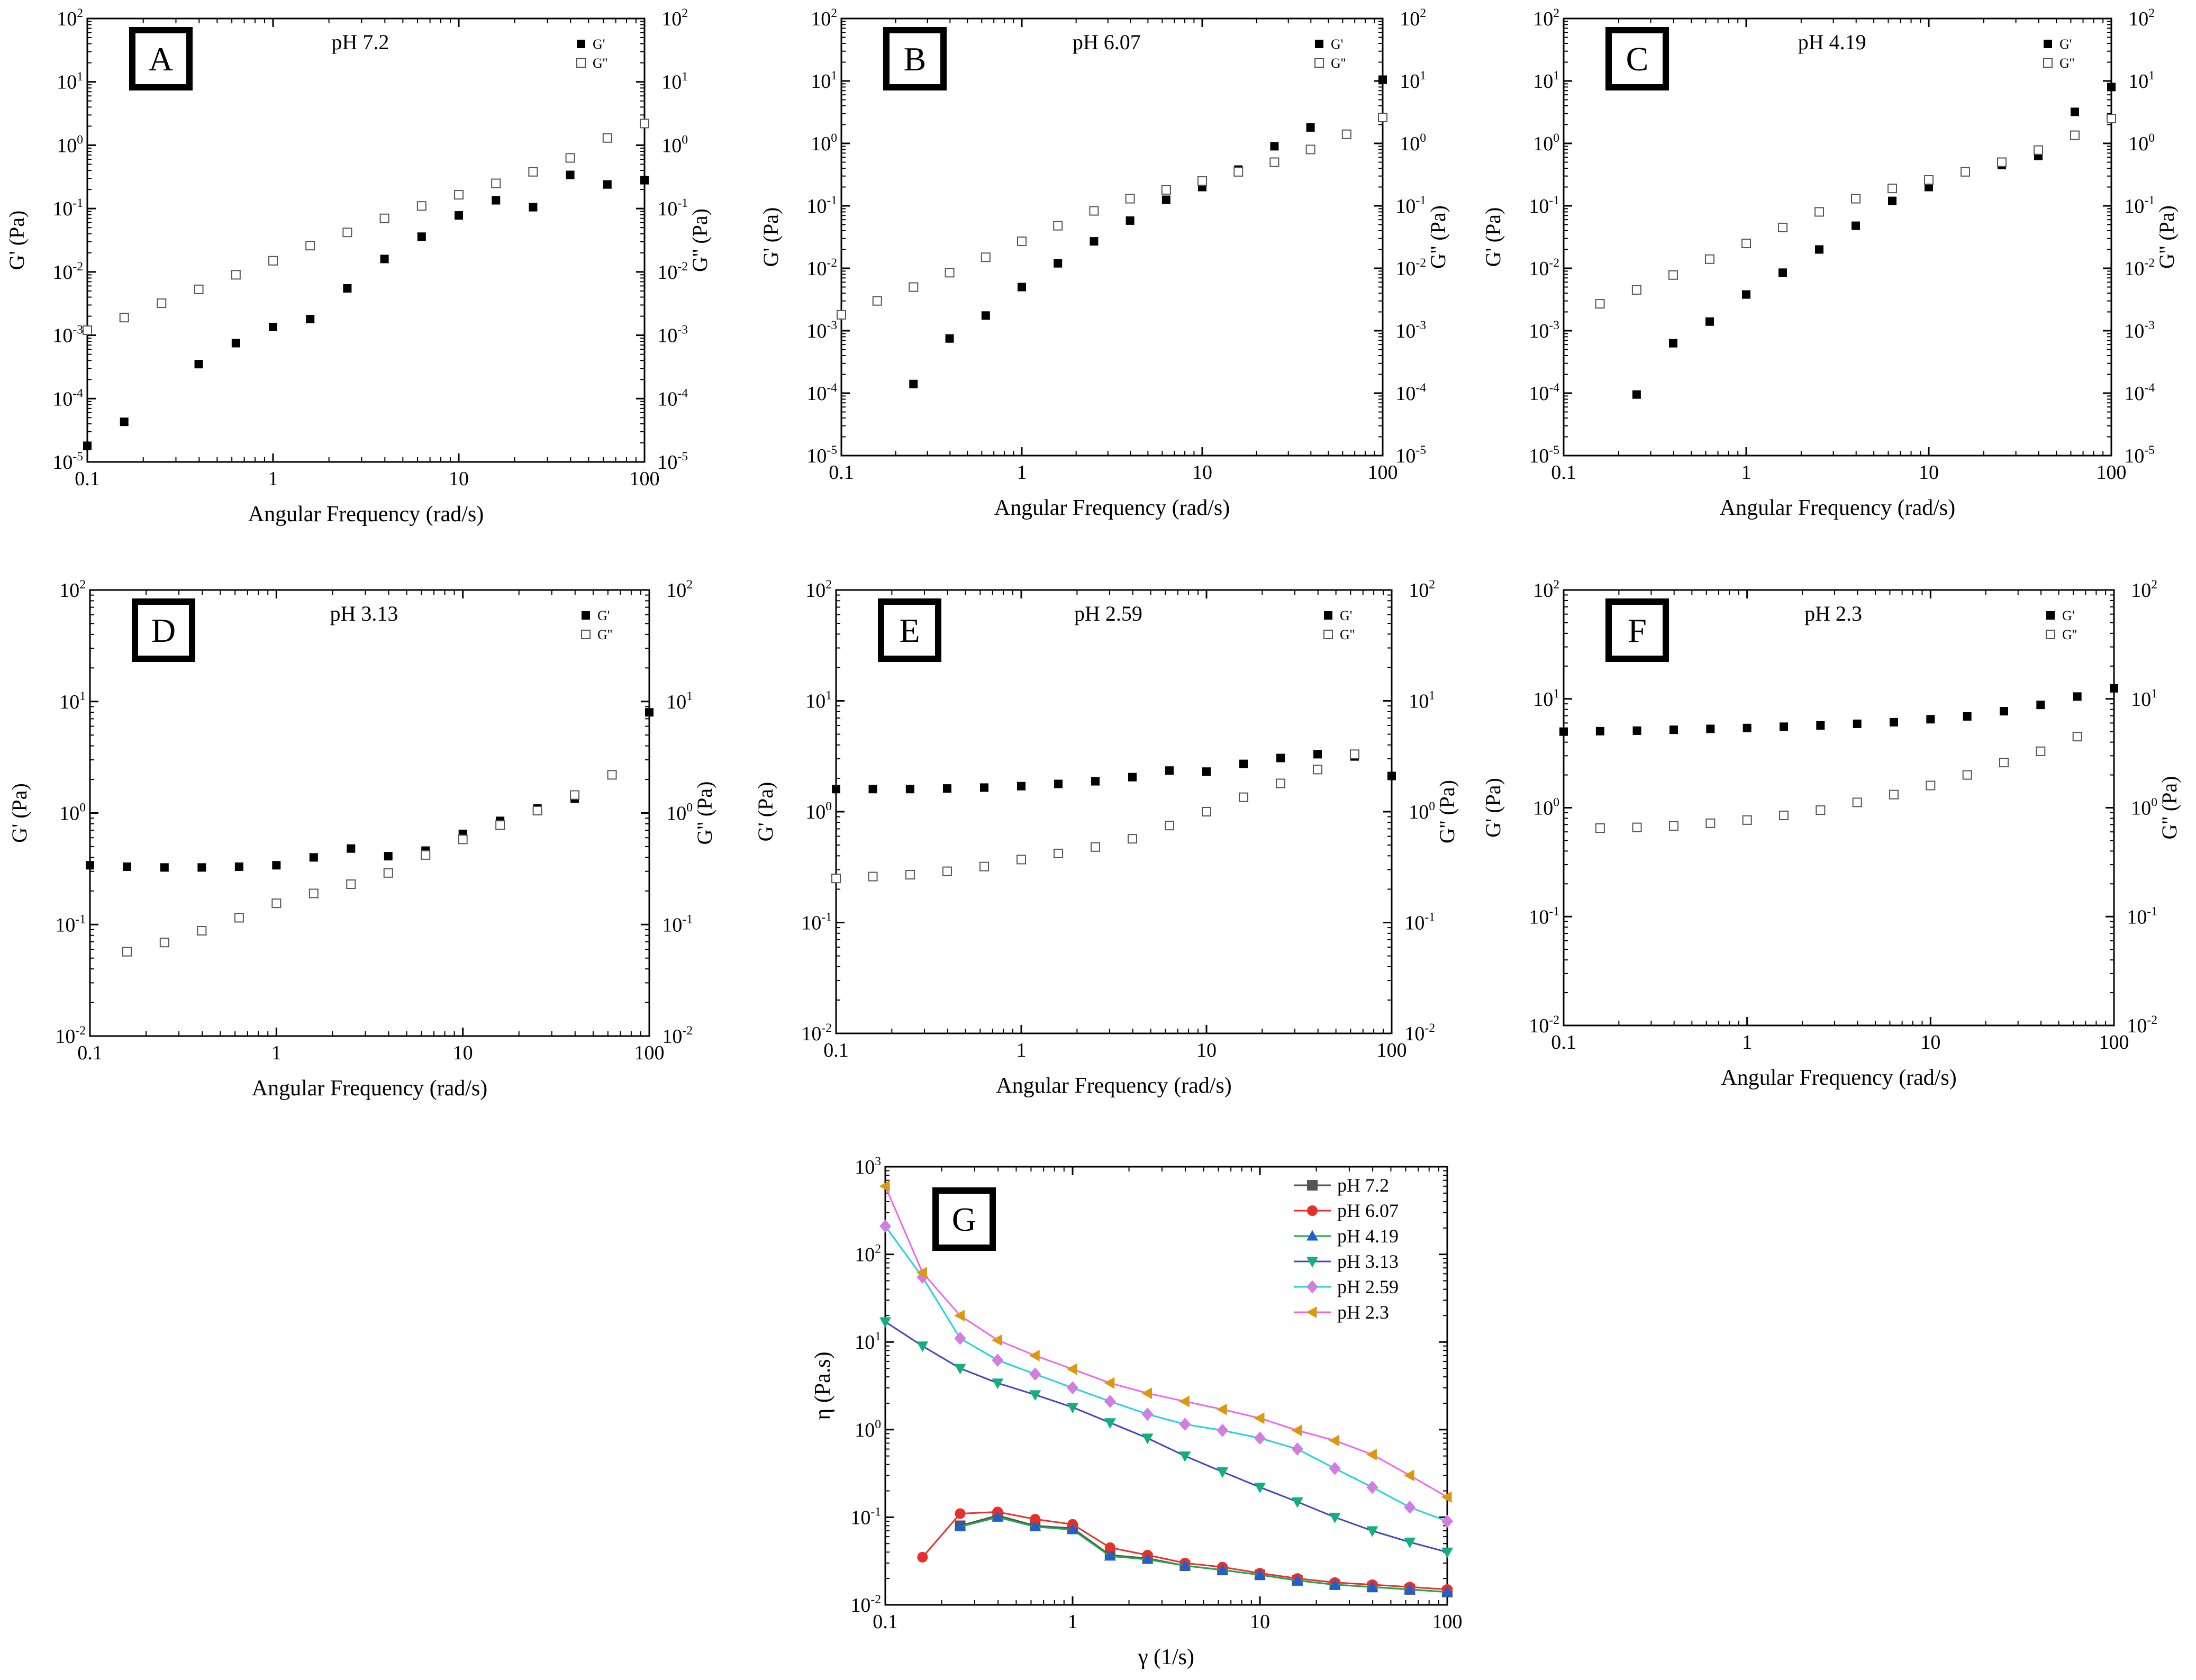 Image resolution: width=2196 pixels, height=1680 pixels. I want to click on y-axis-label-right: G'' (Pa), so click(1438, 237).